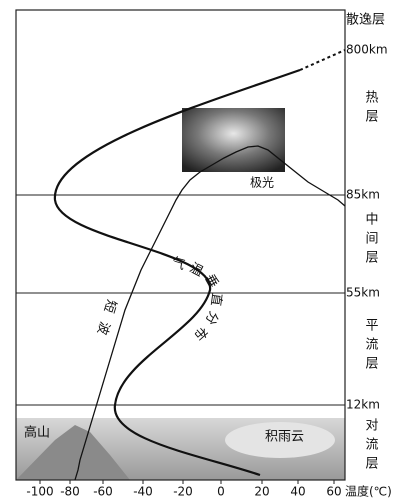  What do you see at coordinates (233, 140) in the screenshot?
I see `aurora-image` at bounding box center [233, 140].